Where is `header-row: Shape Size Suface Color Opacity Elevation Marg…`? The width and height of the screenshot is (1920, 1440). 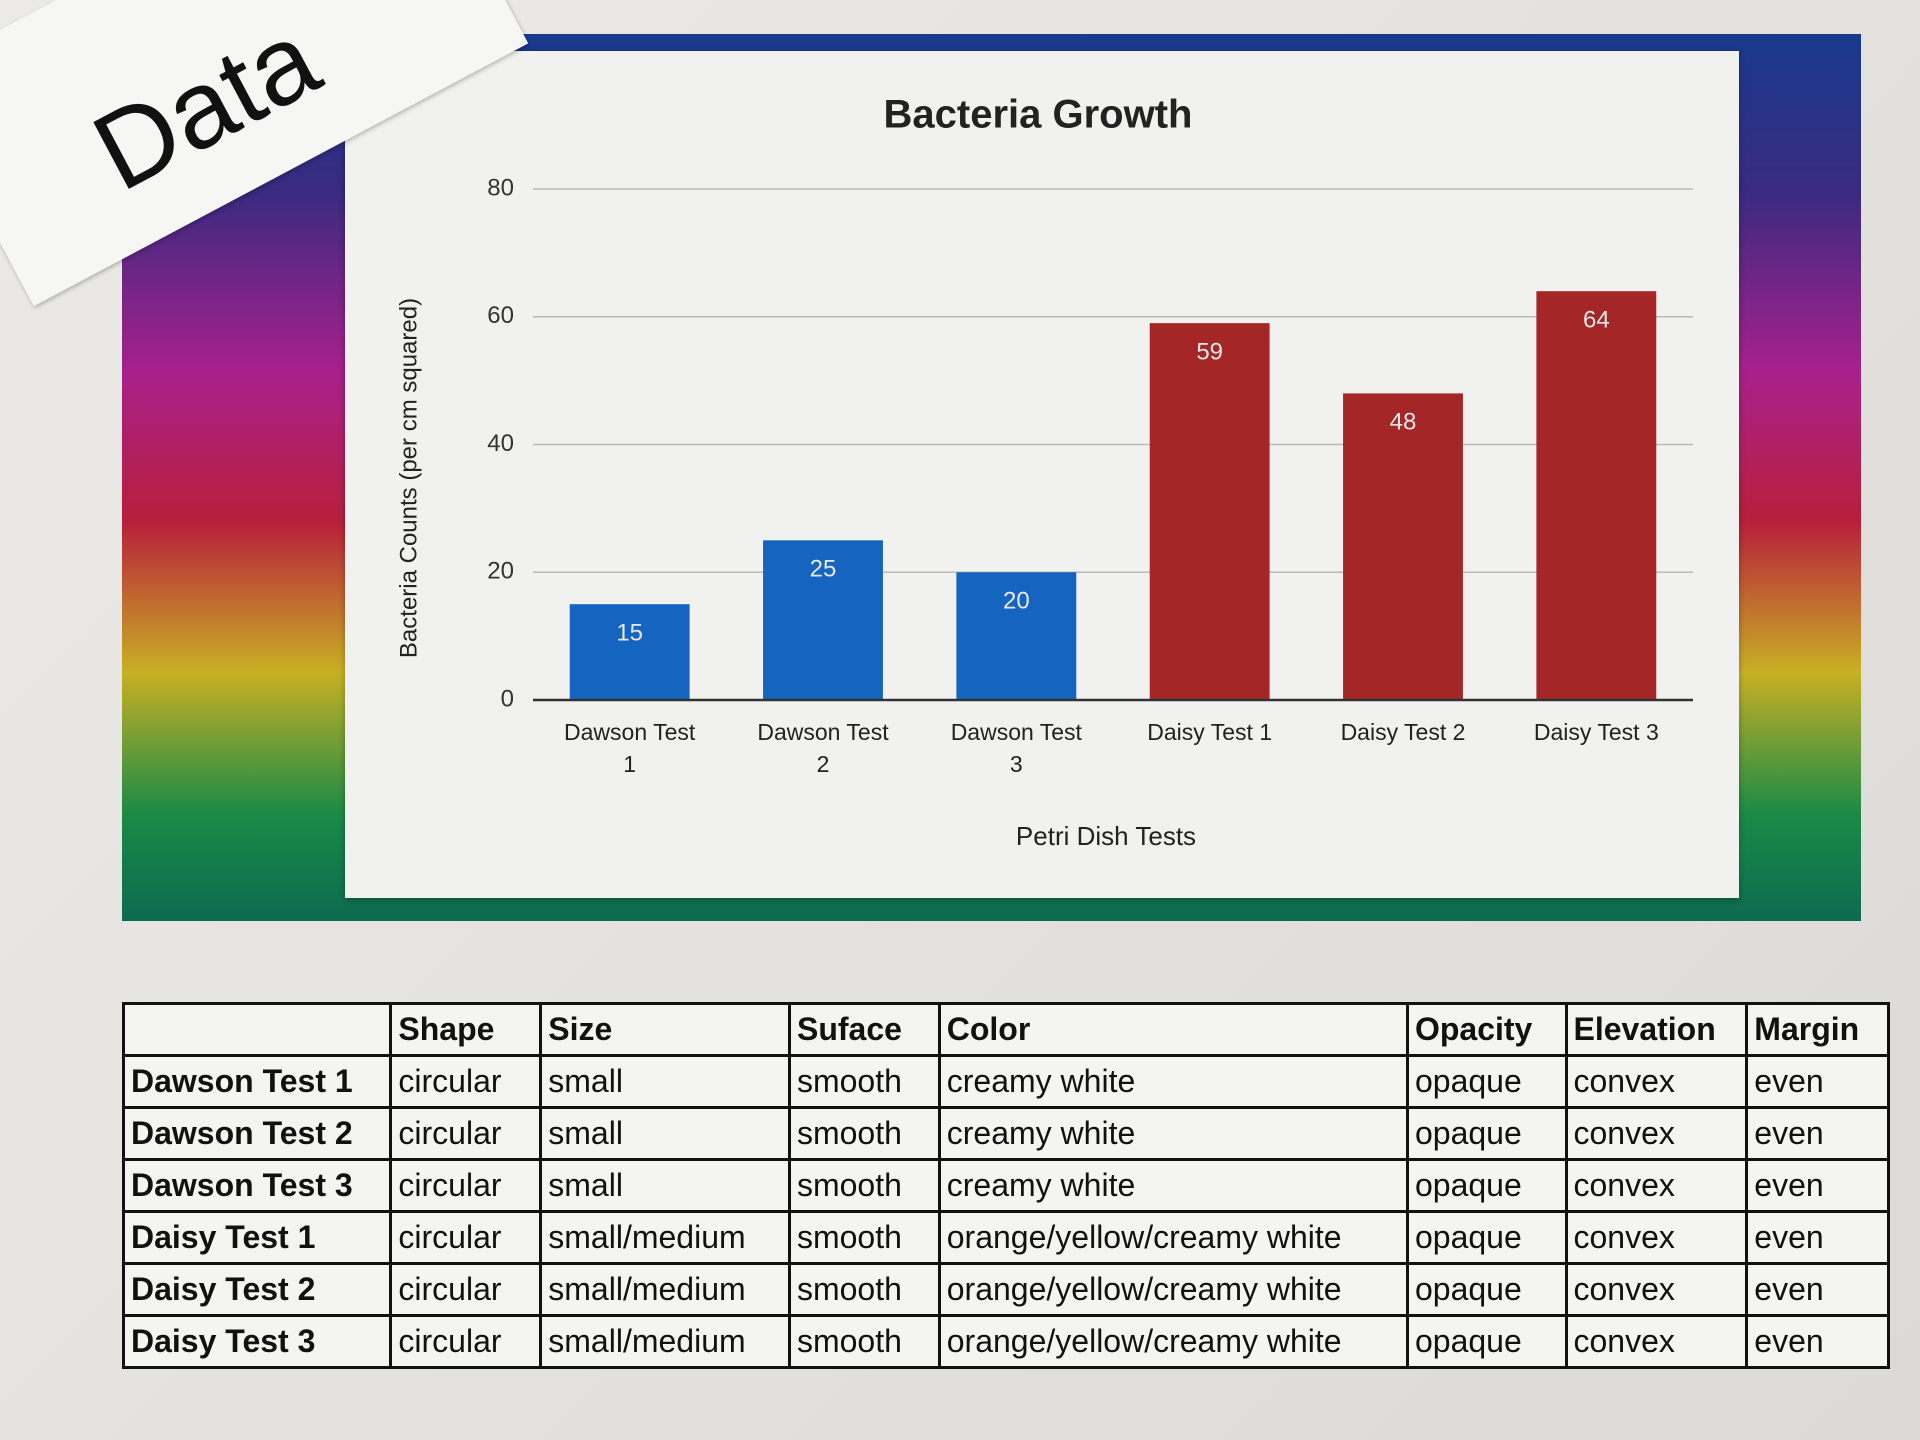 header-row: Shape Size Suface Color Opacity Elevation Marg… is located at coordinates (1005, 1029).